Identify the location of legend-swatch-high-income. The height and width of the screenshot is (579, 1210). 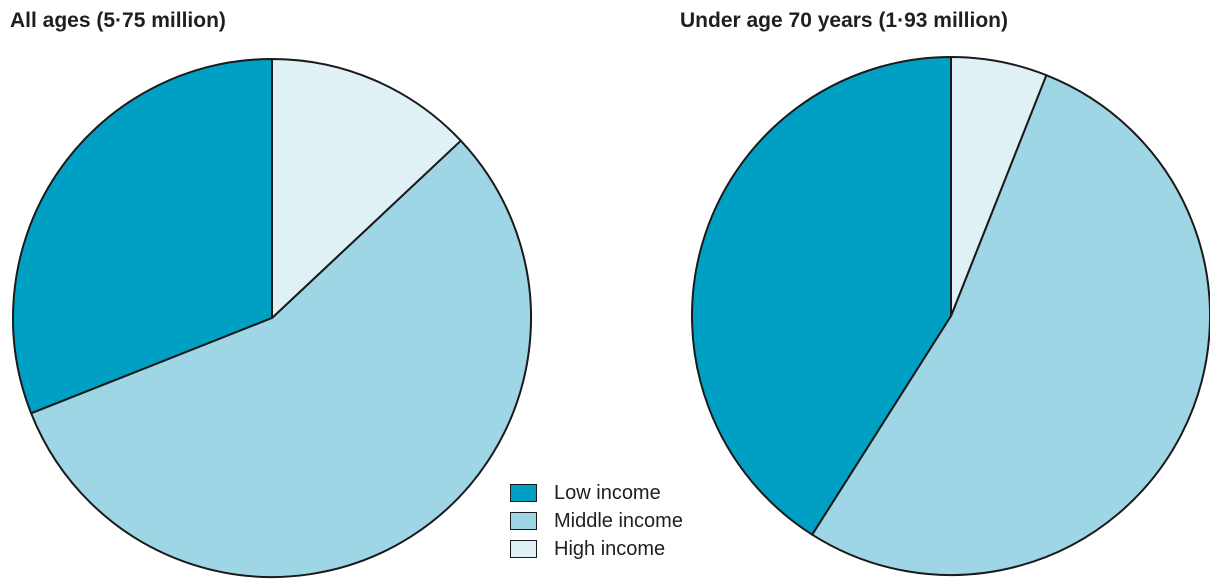
(523, 549).